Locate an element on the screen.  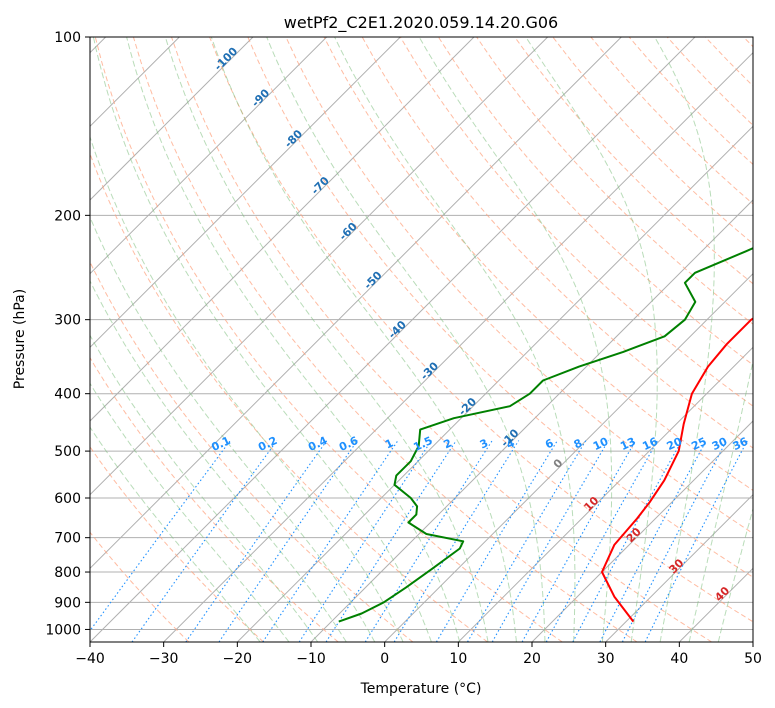
mixing-ratio-label: 25 is located at coordinates (698, 444).